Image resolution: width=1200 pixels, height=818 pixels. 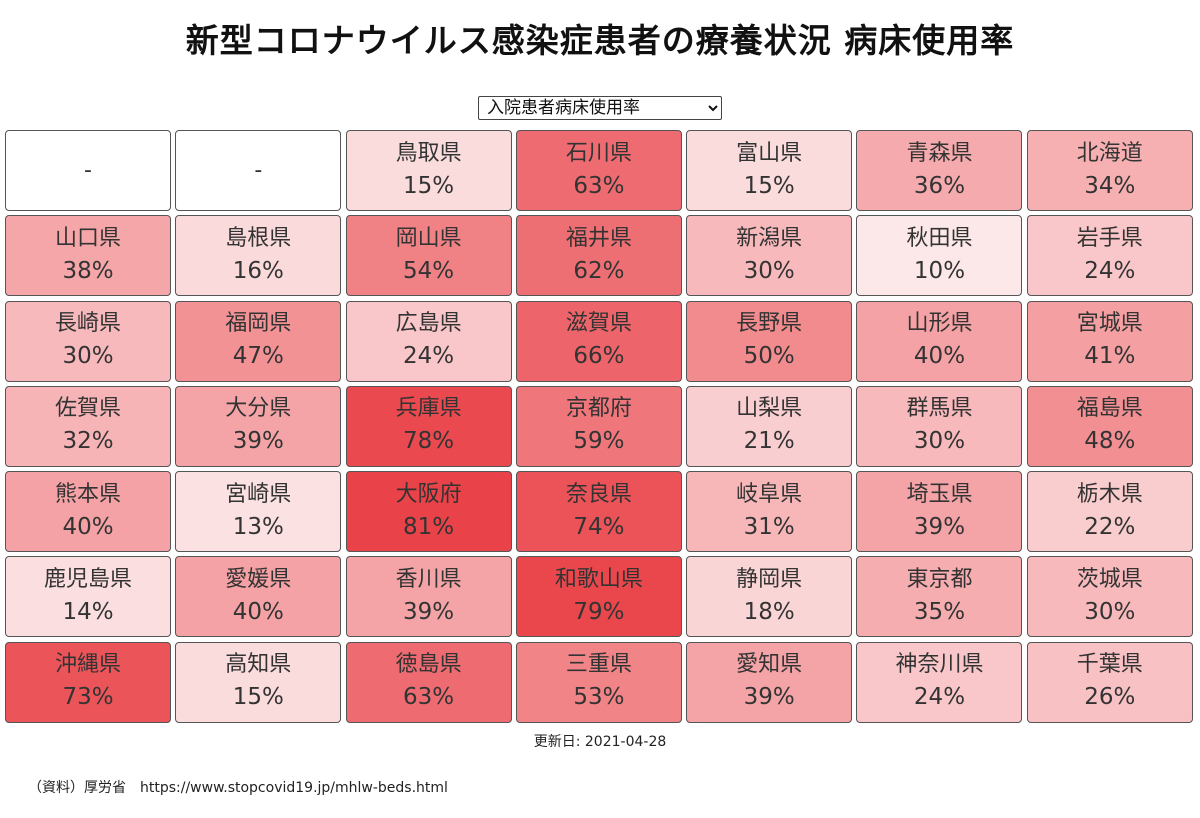 What do you see at coordinates (258, 682) in the screenshot?
I see `prefecture-cell: 高知県 15%` at bounding box center [258, 682].